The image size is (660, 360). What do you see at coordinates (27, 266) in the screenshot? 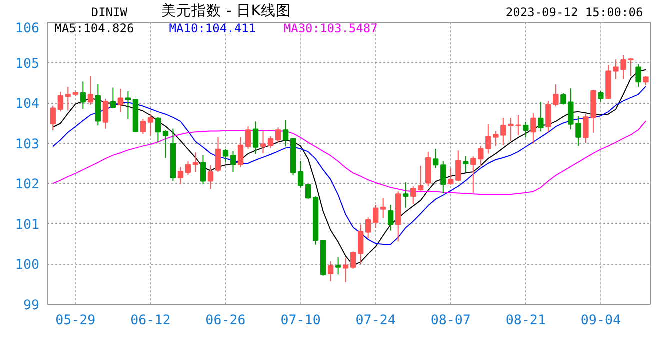
I see `y-tick-label: 100` at bounding box center [27, 266].